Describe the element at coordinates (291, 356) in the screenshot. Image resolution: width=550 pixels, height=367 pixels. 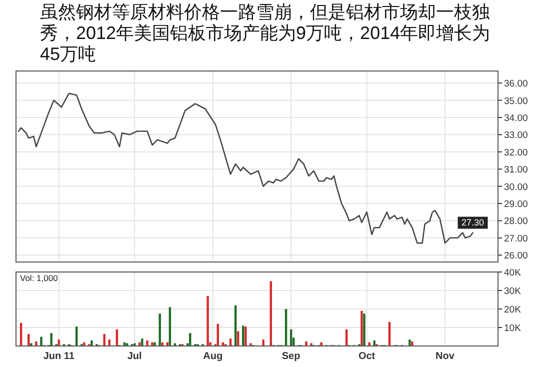
I see `x-tick-label: Sep` at that location.